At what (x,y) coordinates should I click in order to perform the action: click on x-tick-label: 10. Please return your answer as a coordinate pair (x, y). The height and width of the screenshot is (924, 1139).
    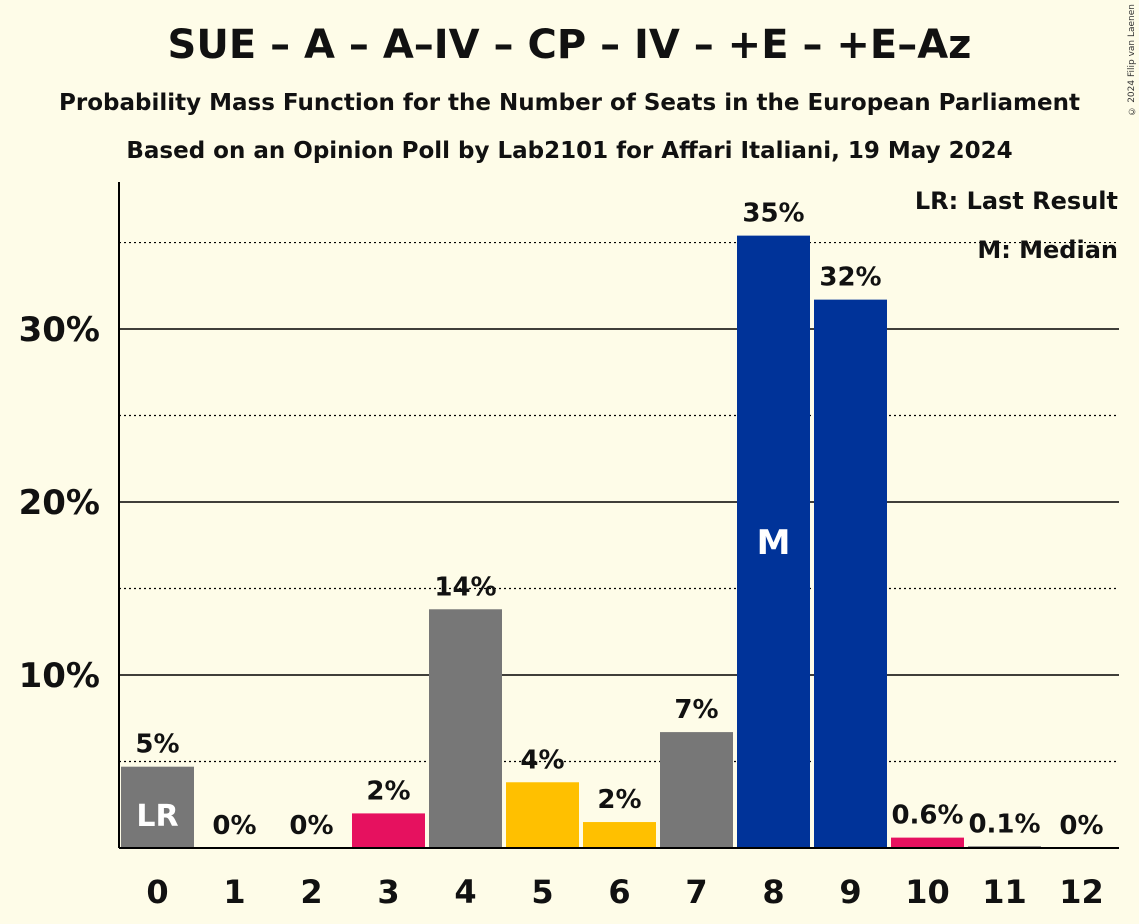
    Looking at the image, I should click on (927, 892).